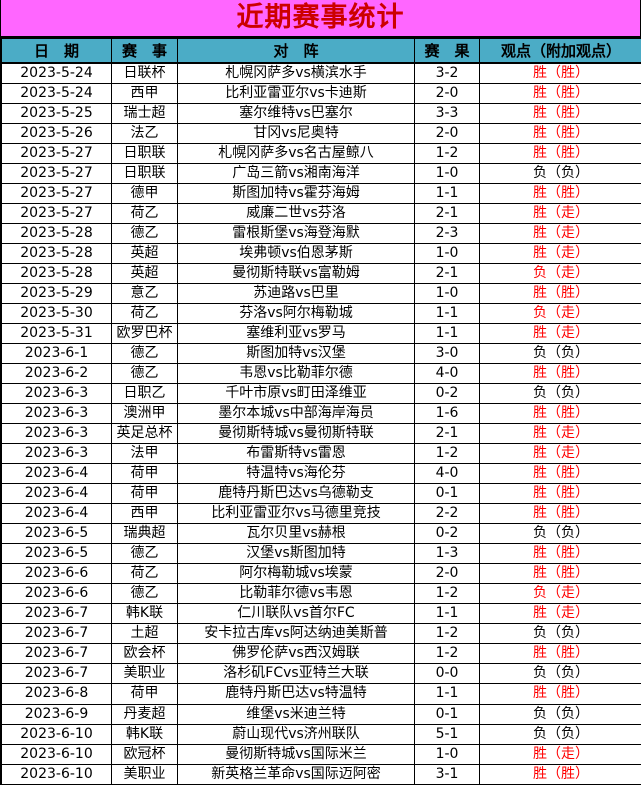 The width and height of the screenshot is (641, 785). I want to click on date-cell: 2023-5-30, so click(56, 313).